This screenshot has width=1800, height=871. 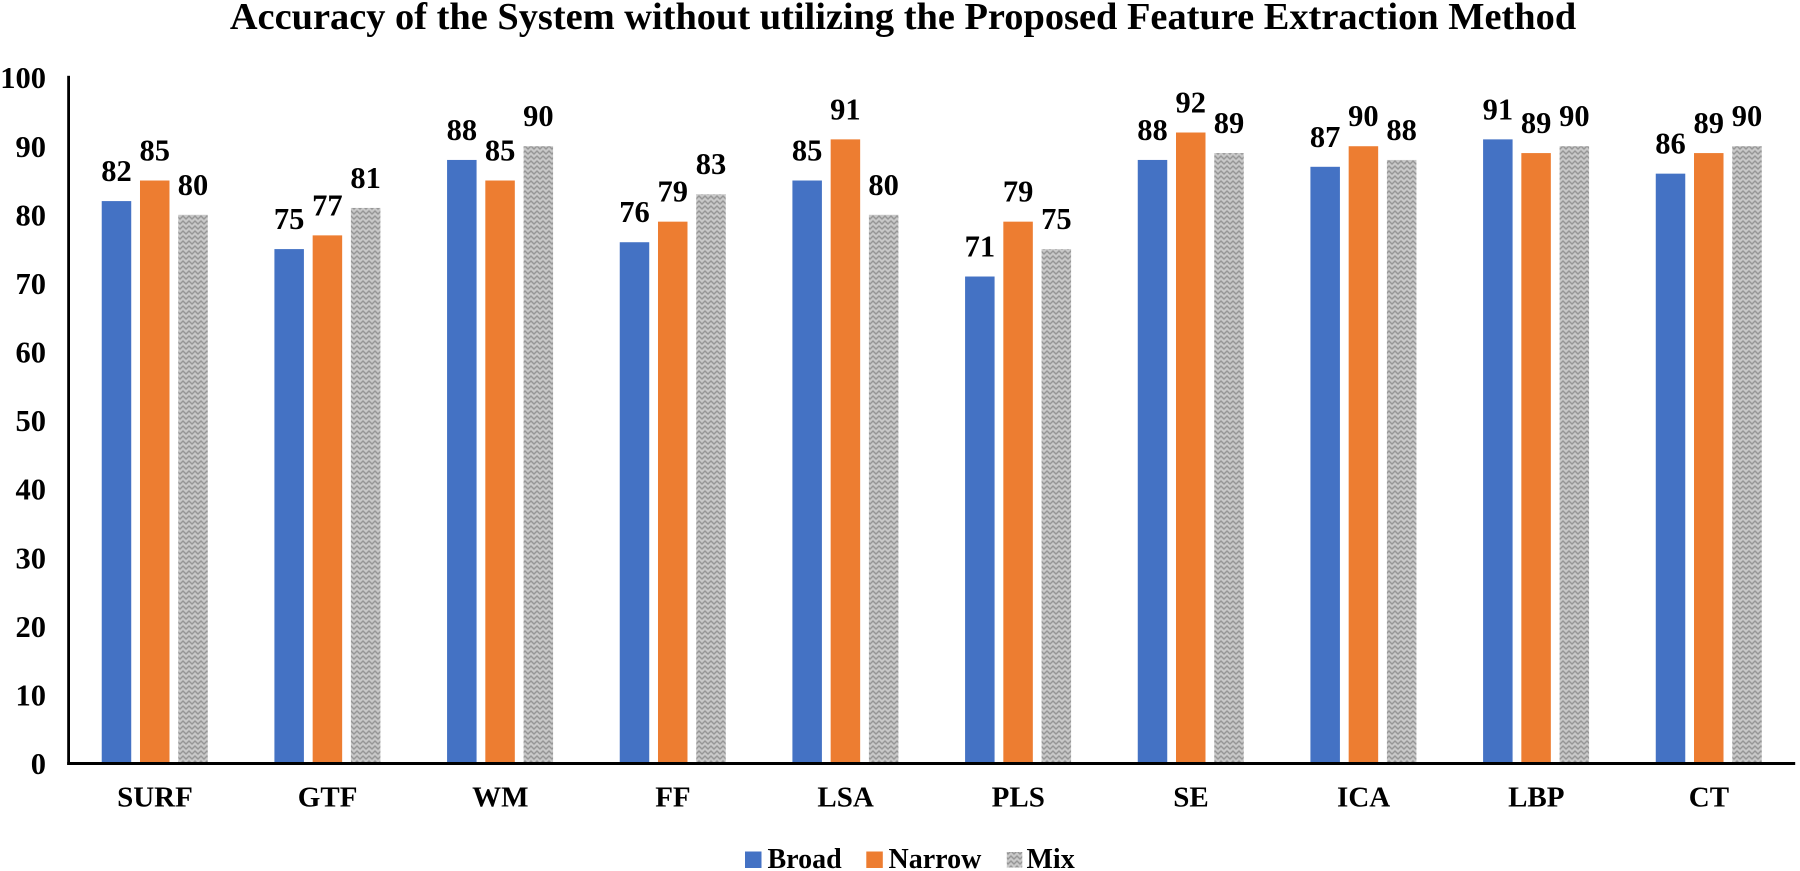 I want to click on svg-text: WM, so click(x=500, y=798).